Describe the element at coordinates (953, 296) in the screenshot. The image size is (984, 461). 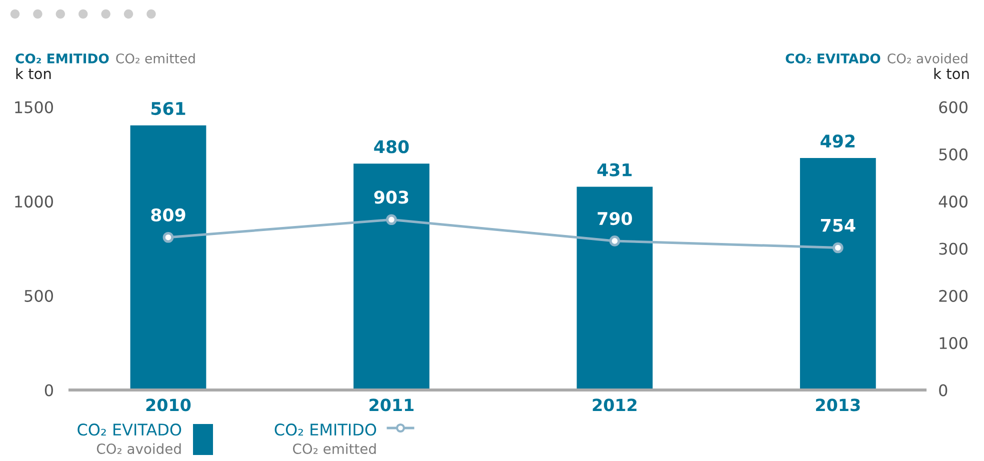
I see `y2-tick-label: 200` at that location.